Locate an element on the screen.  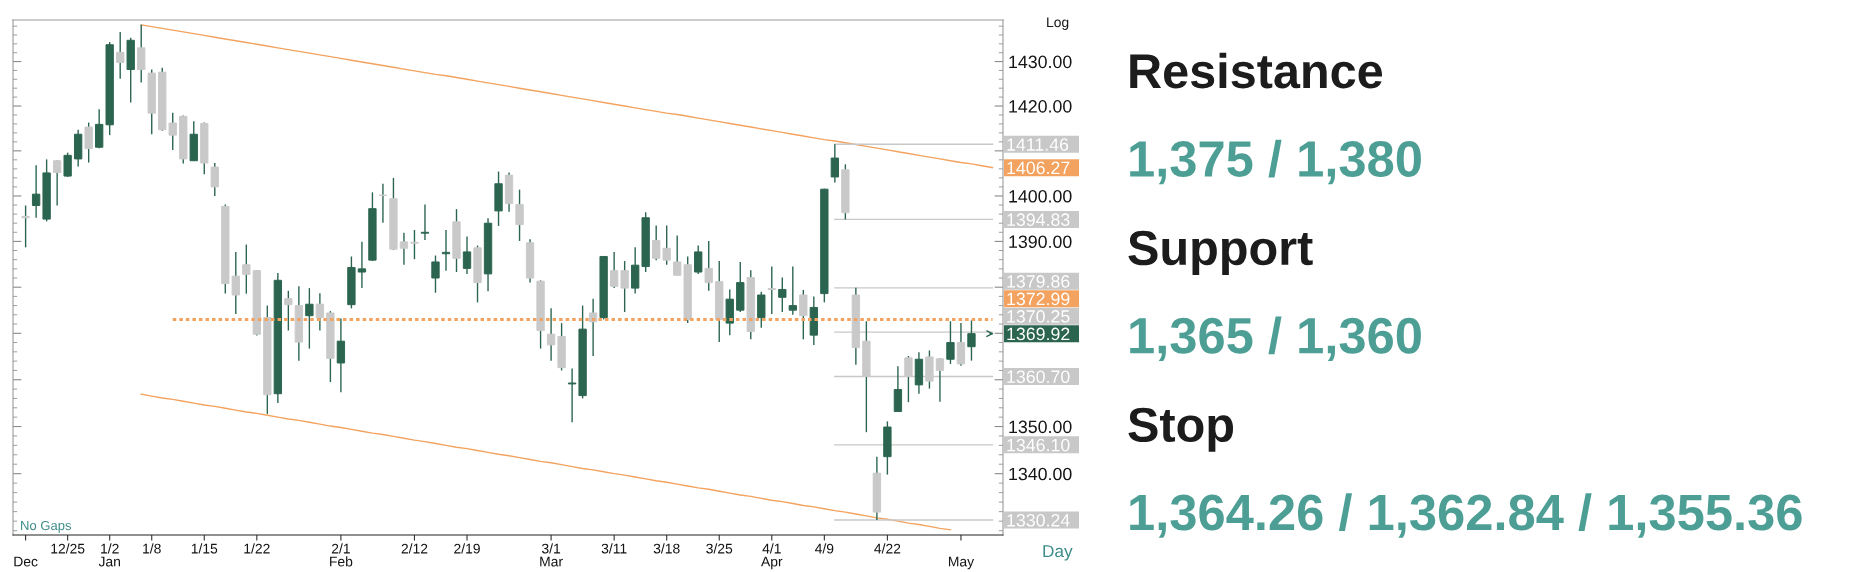
y-tick-label: 1390.00 is located at coordinates (1040, 242).